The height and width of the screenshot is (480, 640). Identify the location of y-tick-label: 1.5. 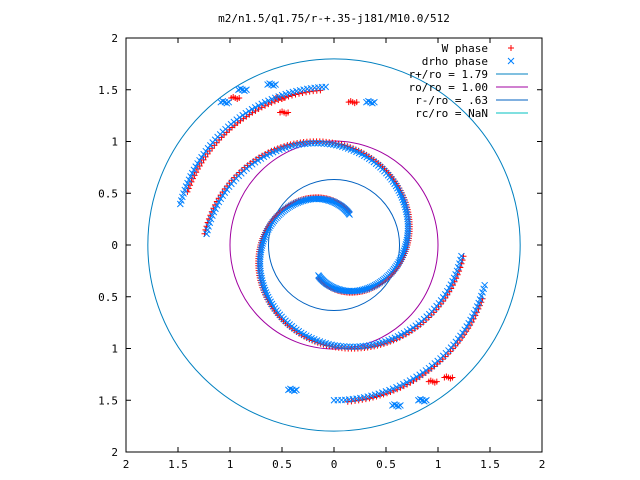
(108, 90).